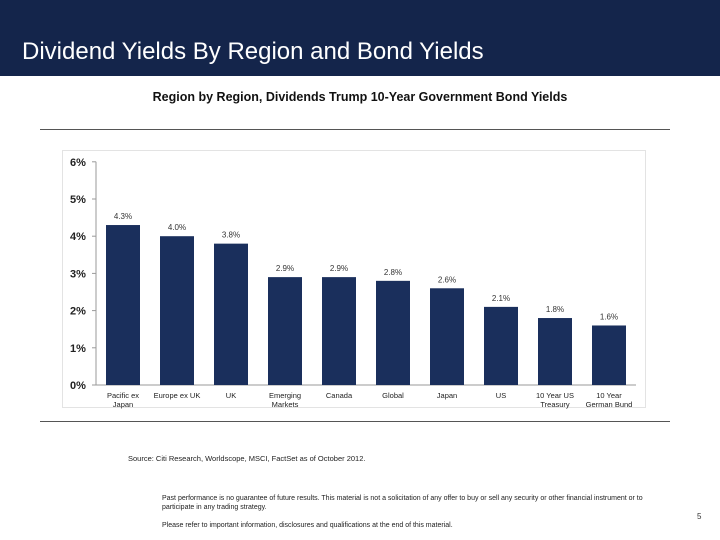 The image size is (720, 540). I want to click on x-tick-label-line: Europe ex UK, so click(177, 395).